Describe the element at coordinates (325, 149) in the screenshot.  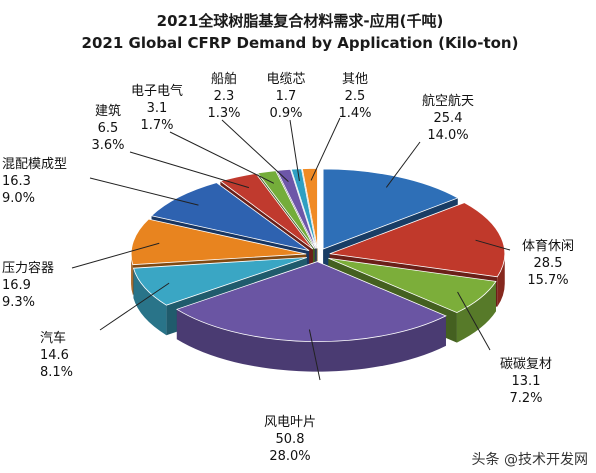
I see `slice-11-leader` at that location.